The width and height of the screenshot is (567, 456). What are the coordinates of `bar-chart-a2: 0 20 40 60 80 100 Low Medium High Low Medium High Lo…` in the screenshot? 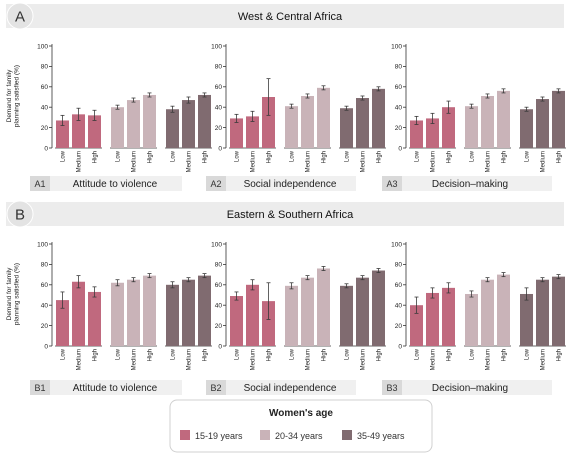 It's located at (298, 107).